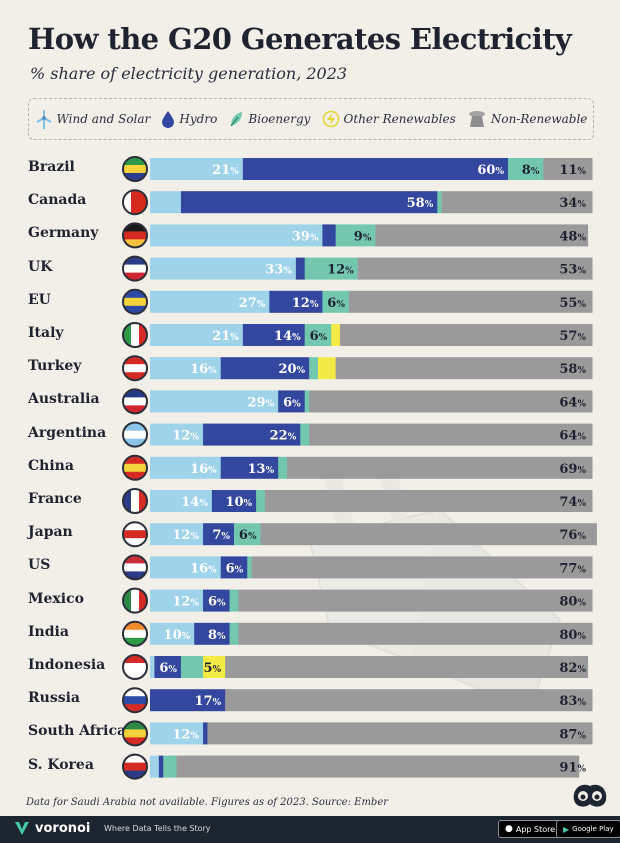 The height and width of the screenshot is (843, 620). What do you see at coordinates (177, 635) in the screenshot?
I see `data-label: 10%` at bounding box center [177, 635].